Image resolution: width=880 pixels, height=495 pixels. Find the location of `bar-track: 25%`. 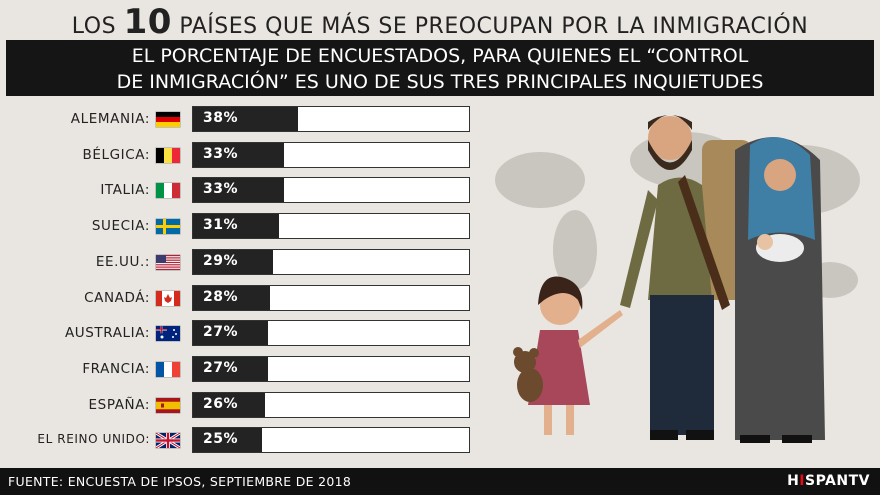

bar-track: 25% is located at coordinates (331, 440).